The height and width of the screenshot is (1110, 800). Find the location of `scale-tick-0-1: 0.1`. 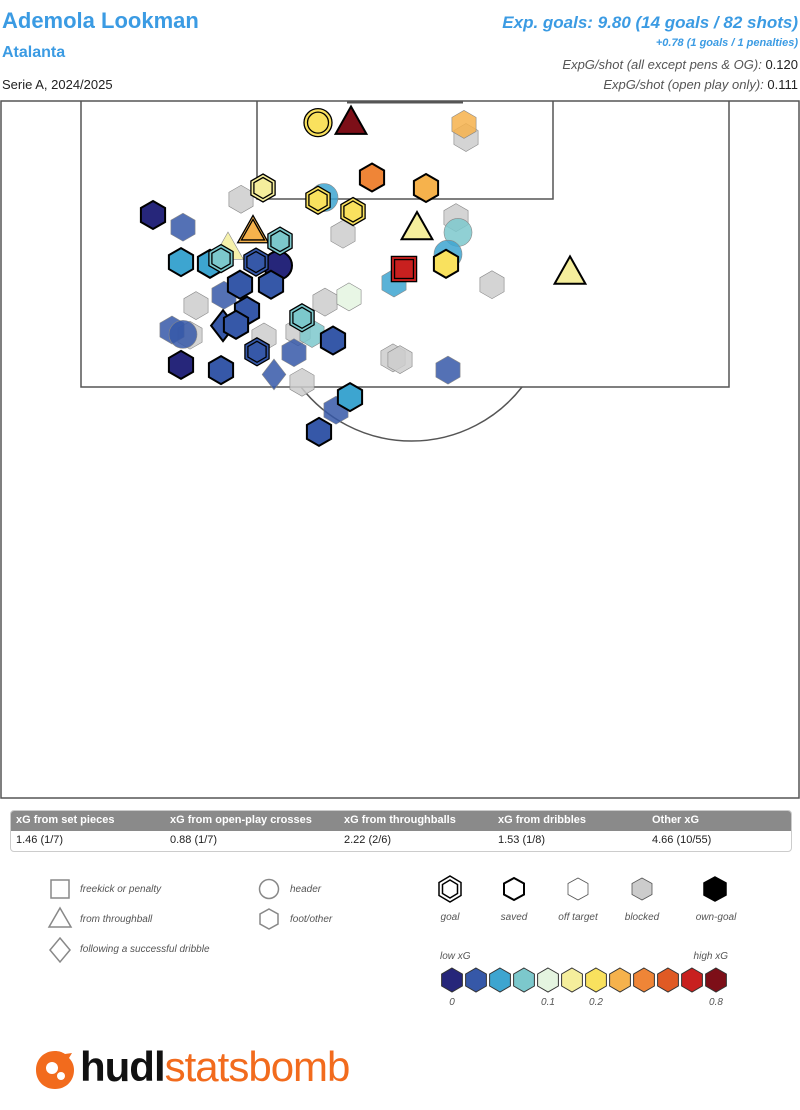

scale-tick-0-1: 0.1 is located at coordinates (548, 1002).